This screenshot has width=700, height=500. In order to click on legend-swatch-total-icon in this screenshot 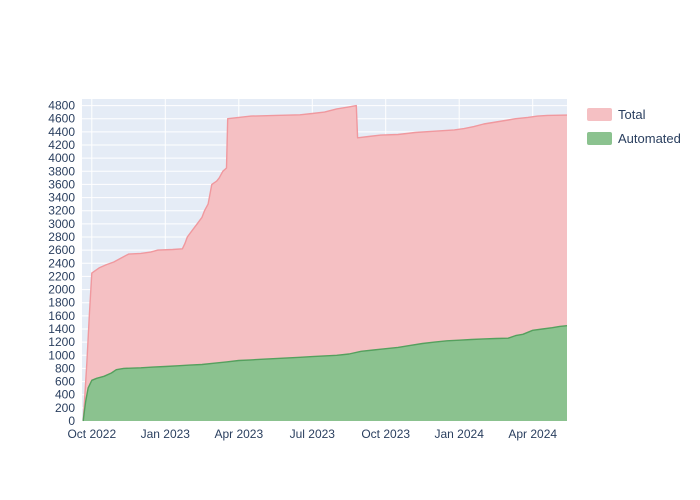, I will do `click(599, 114)`.